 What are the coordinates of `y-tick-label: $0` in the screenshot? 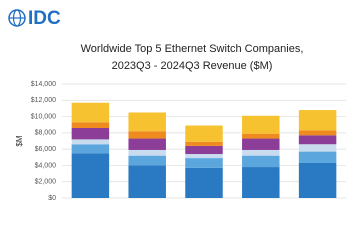 It's located at (52, 197).